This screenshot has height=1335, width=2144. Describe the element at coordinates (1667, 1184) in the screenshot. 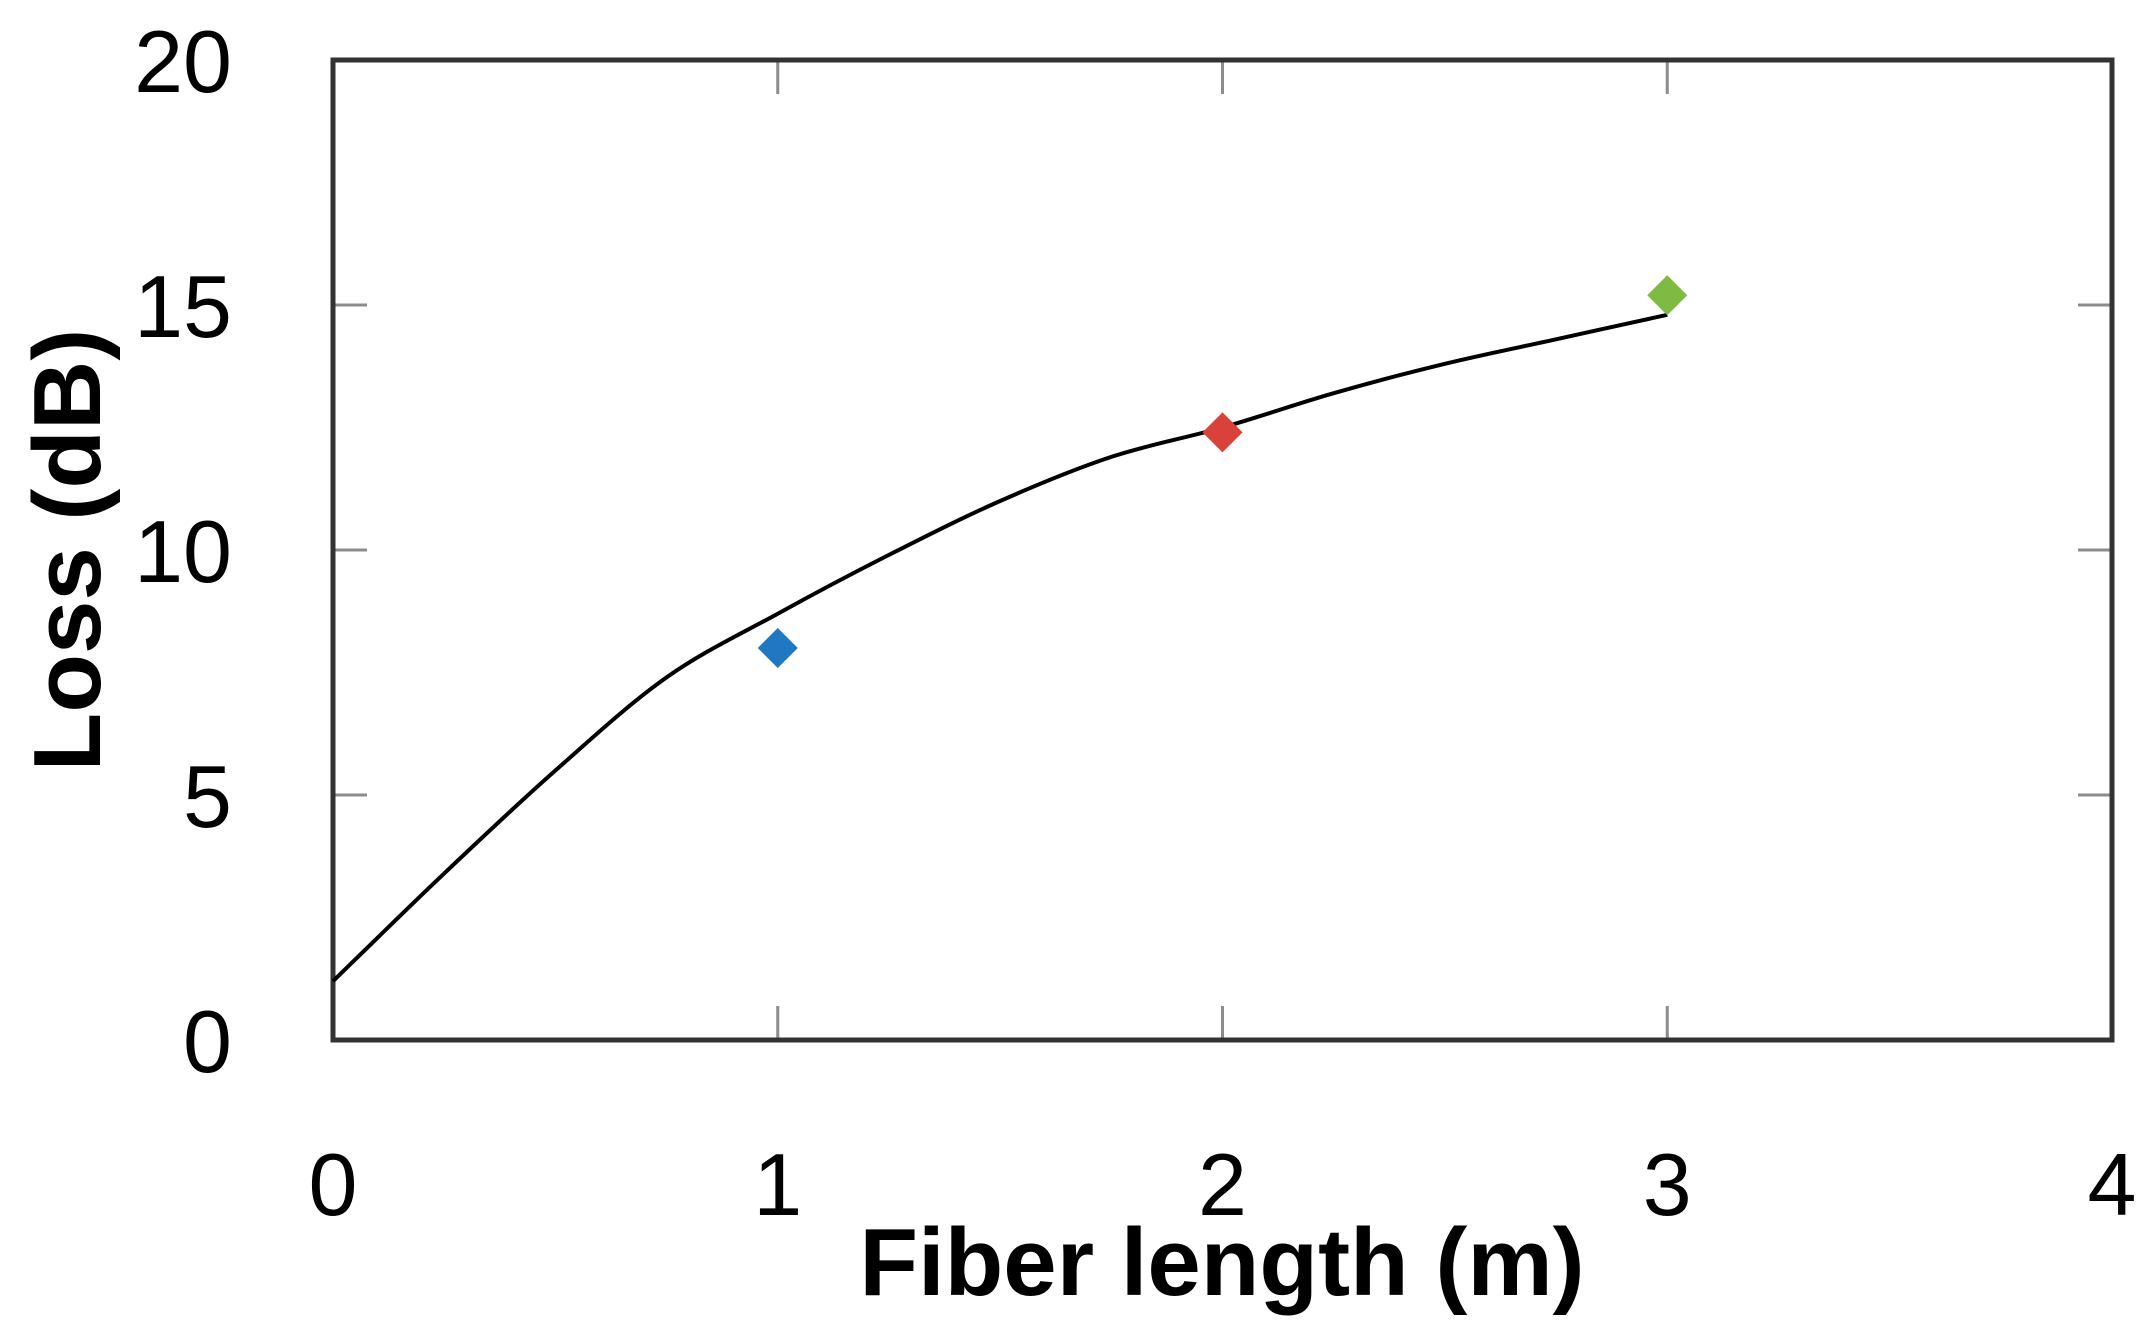

I see `x-tick-label: 3` at that location.